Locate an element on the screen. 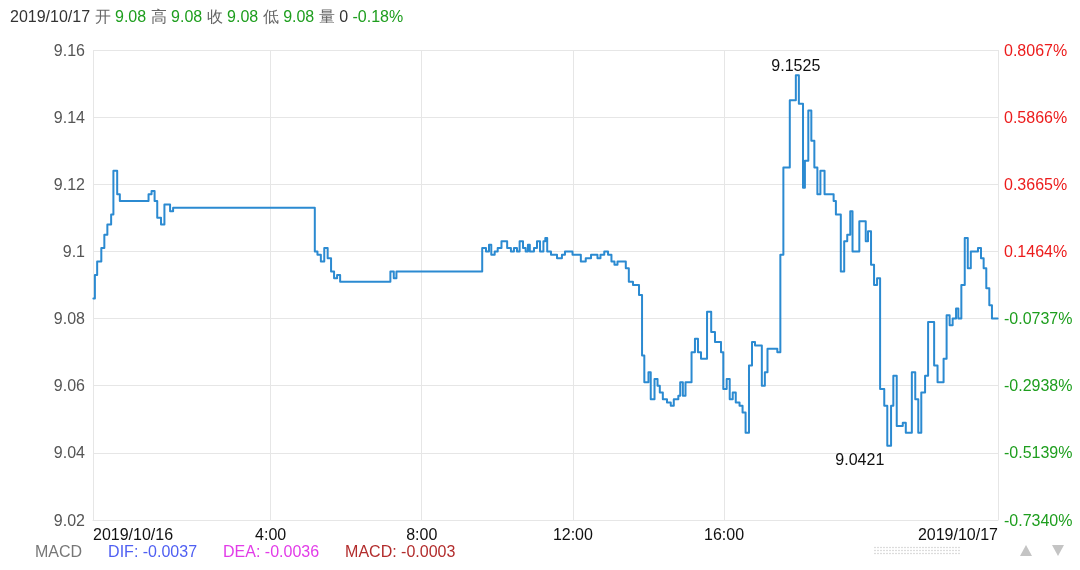 This screenshot has height=570, width=1080. y-tick-label: 9.14 is located at coordinates (69, 117).